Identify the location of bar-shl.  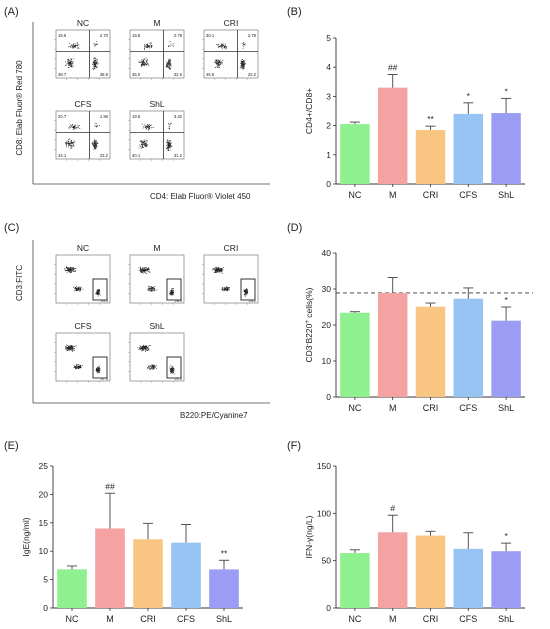
(224, 588).